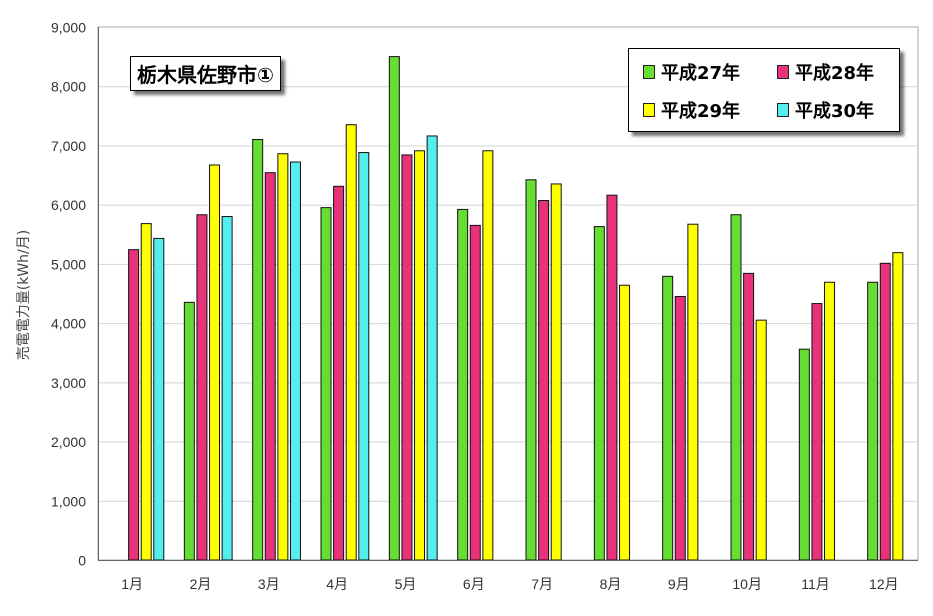  What do you see at coordinates (542, 584) in the screenshot?
I see `x-tick-label: 7月` at bounding box center [542, 584].